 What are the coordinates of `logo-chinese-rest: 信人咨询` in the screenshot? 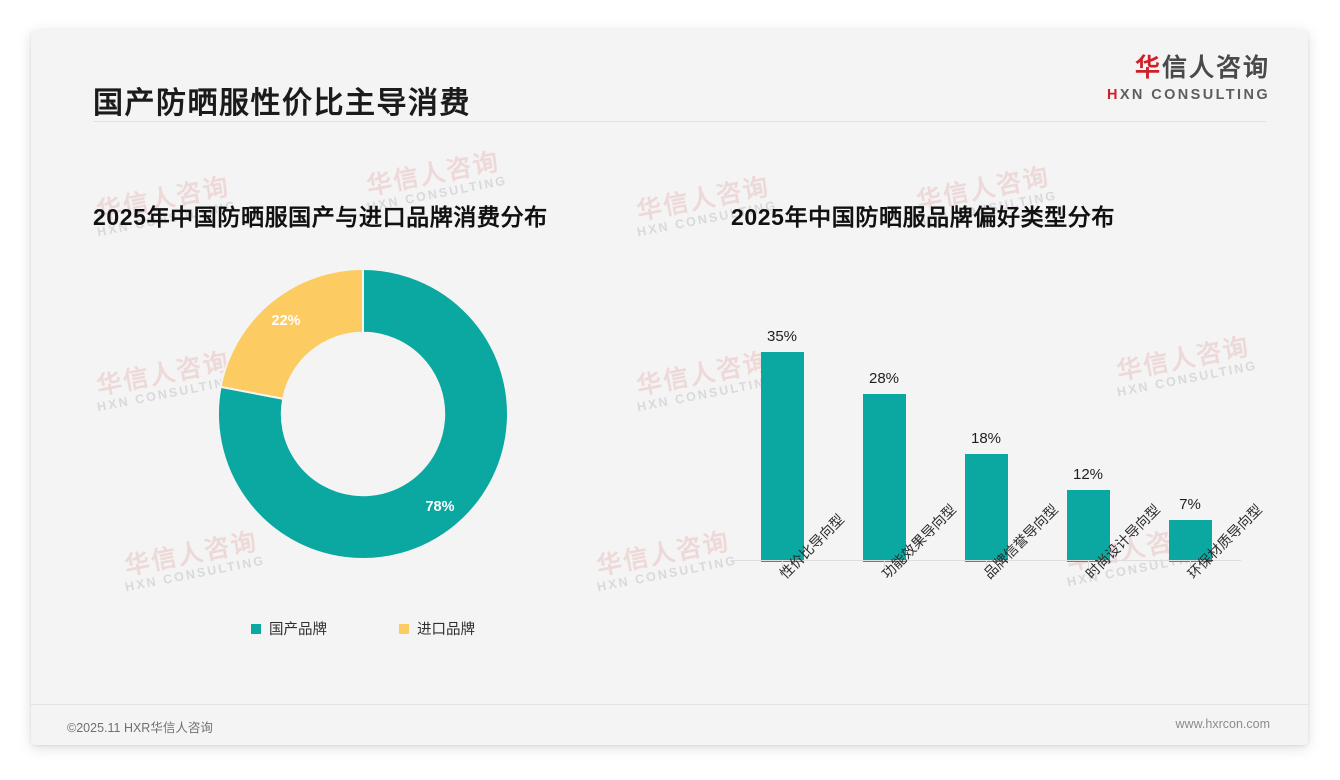 It's located at (1215, 68).